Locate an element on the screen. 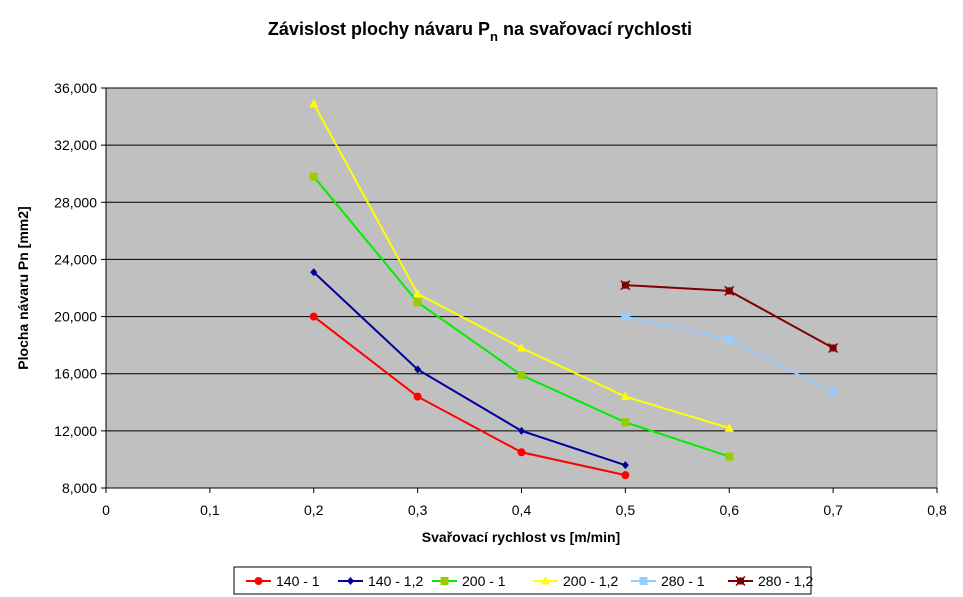  chart-title-subscript: n is located at coordinates (494, 36).